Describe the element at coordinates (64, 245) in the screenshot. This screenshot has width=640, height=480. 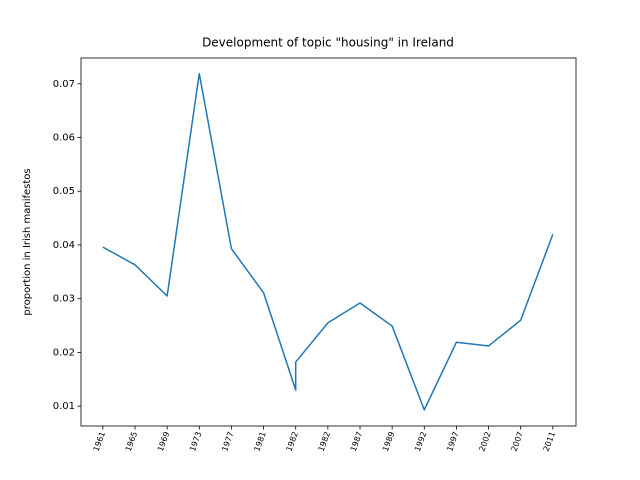
I see `y-tick-label: 0.04` at that location.